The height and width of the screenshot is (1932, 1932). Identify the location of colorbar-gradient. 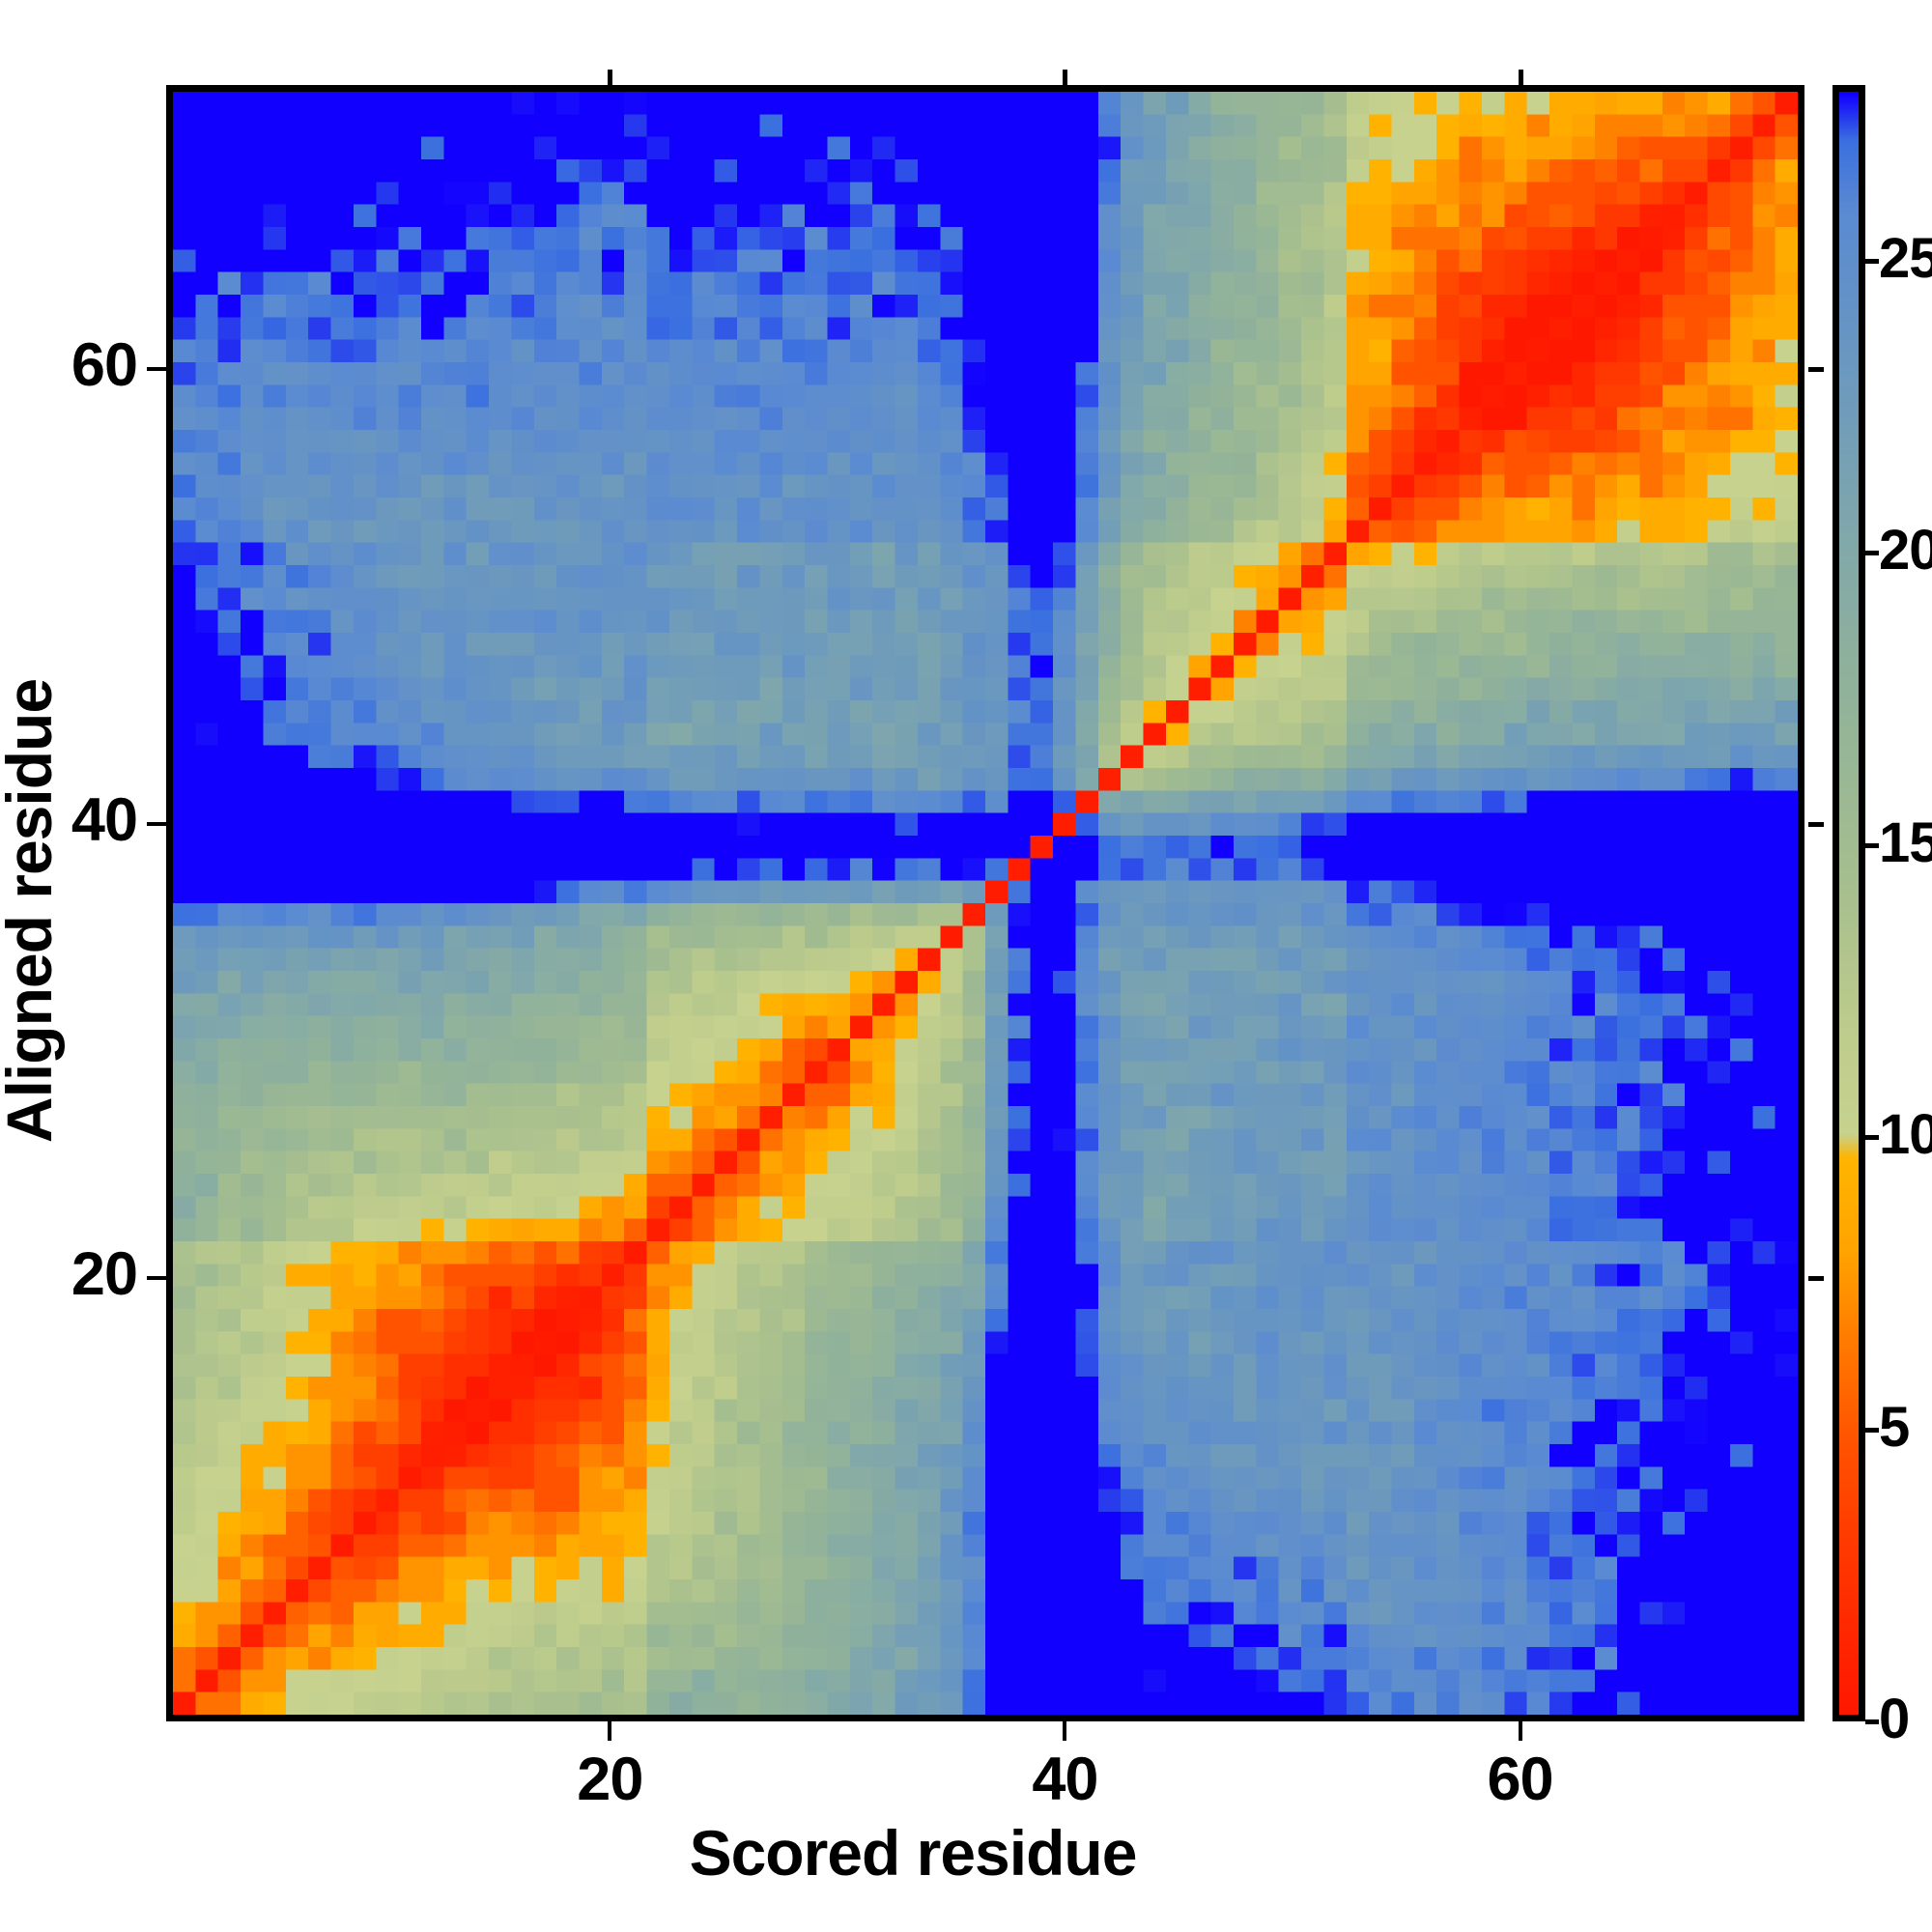
(1849, 903).